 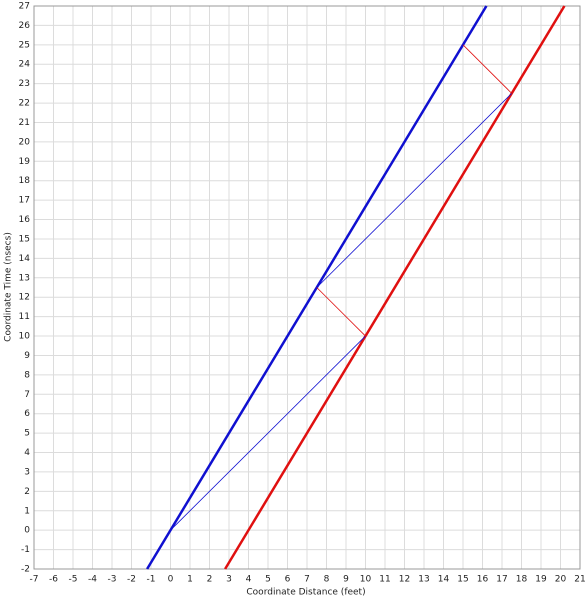 I want to click on x-tick-label: 11, so click(x=384, y=580).